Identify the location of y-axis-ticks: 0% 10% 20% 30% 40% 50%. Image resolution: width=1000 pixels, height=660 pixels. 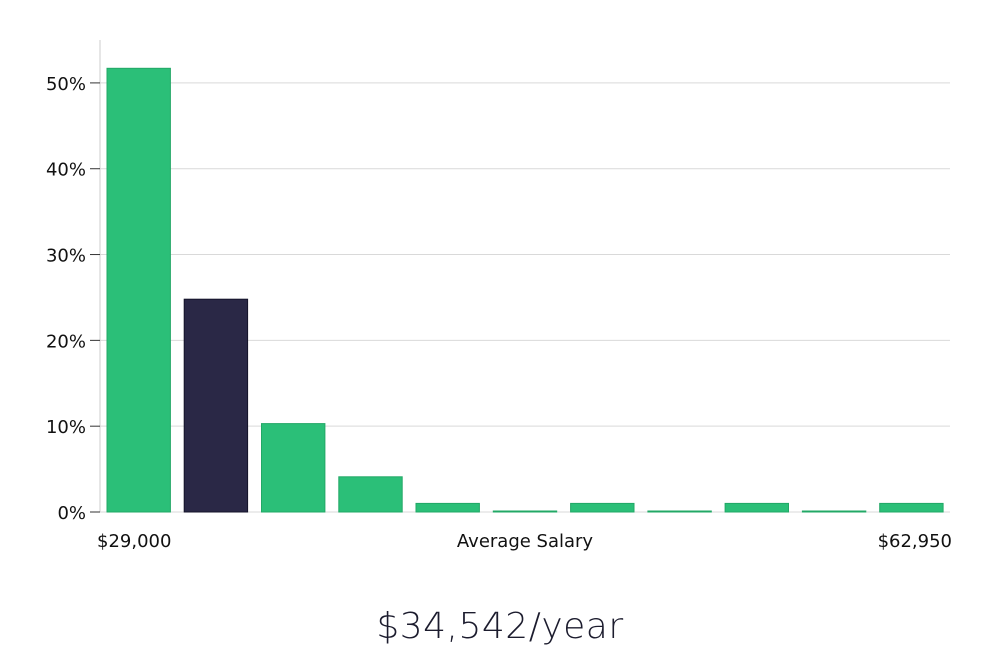
(66, 299).